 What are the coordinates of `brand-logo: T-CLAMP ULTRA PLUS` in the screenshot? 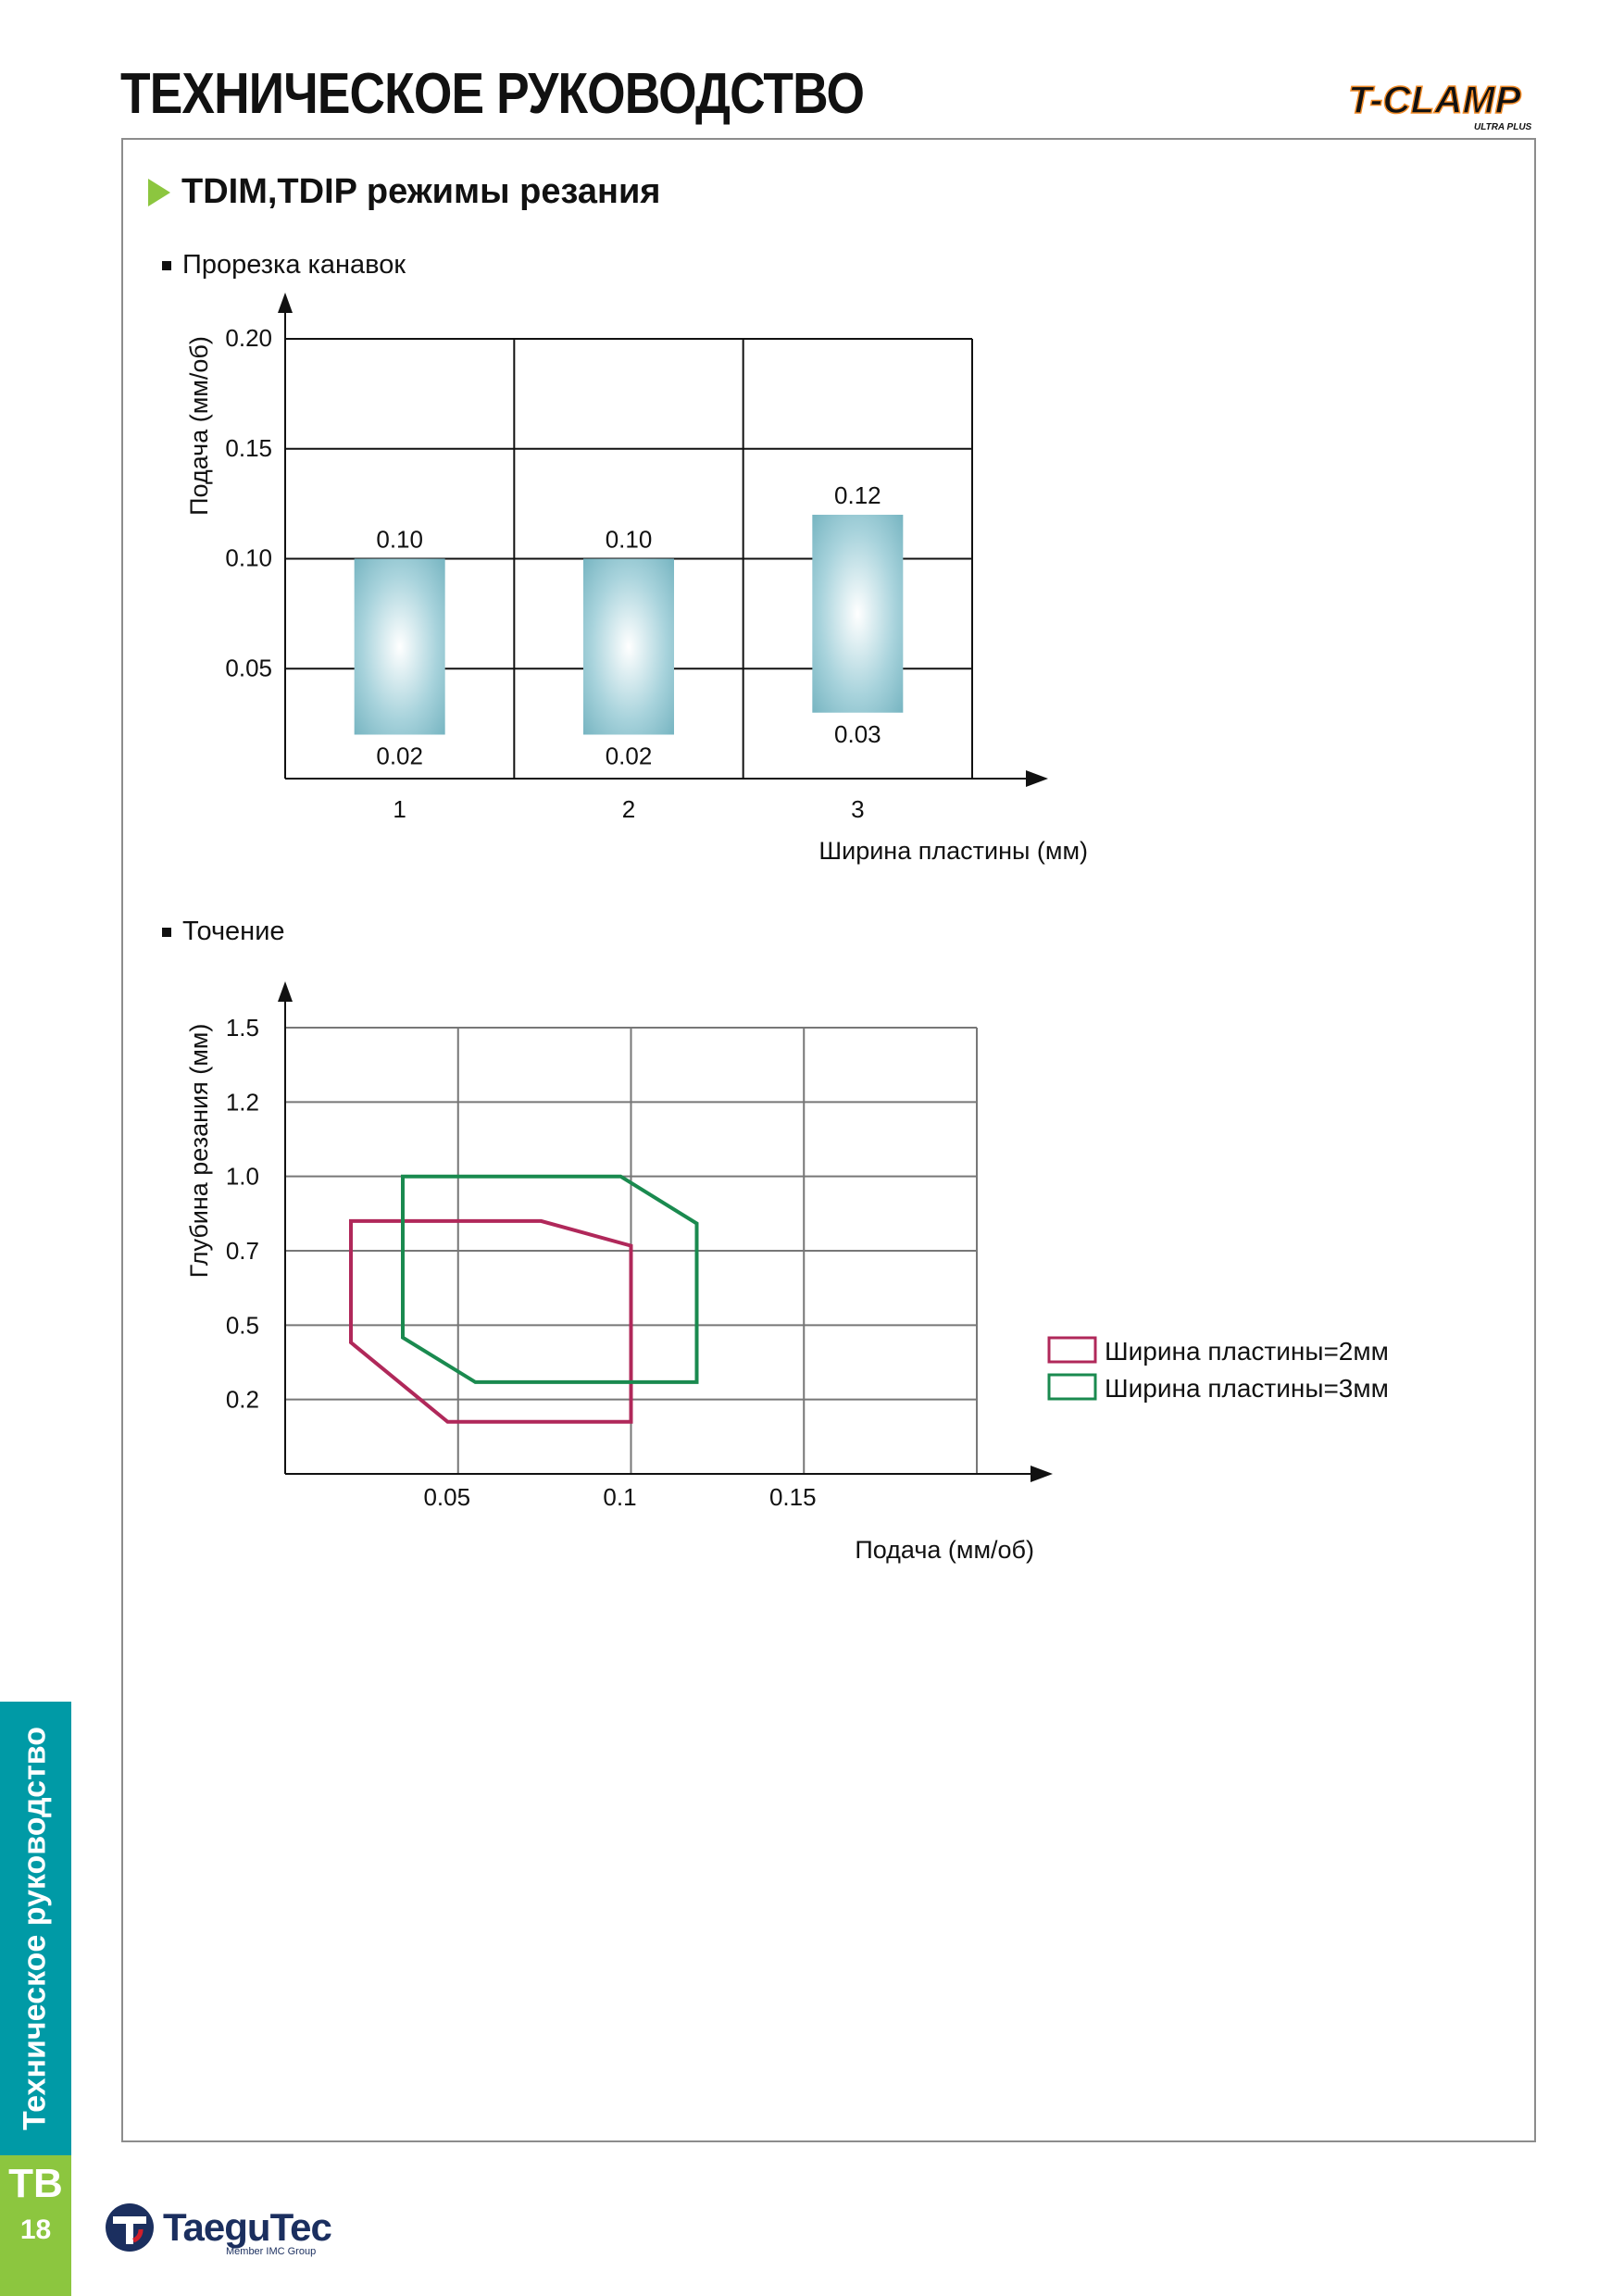 It's located at (1439, 104).